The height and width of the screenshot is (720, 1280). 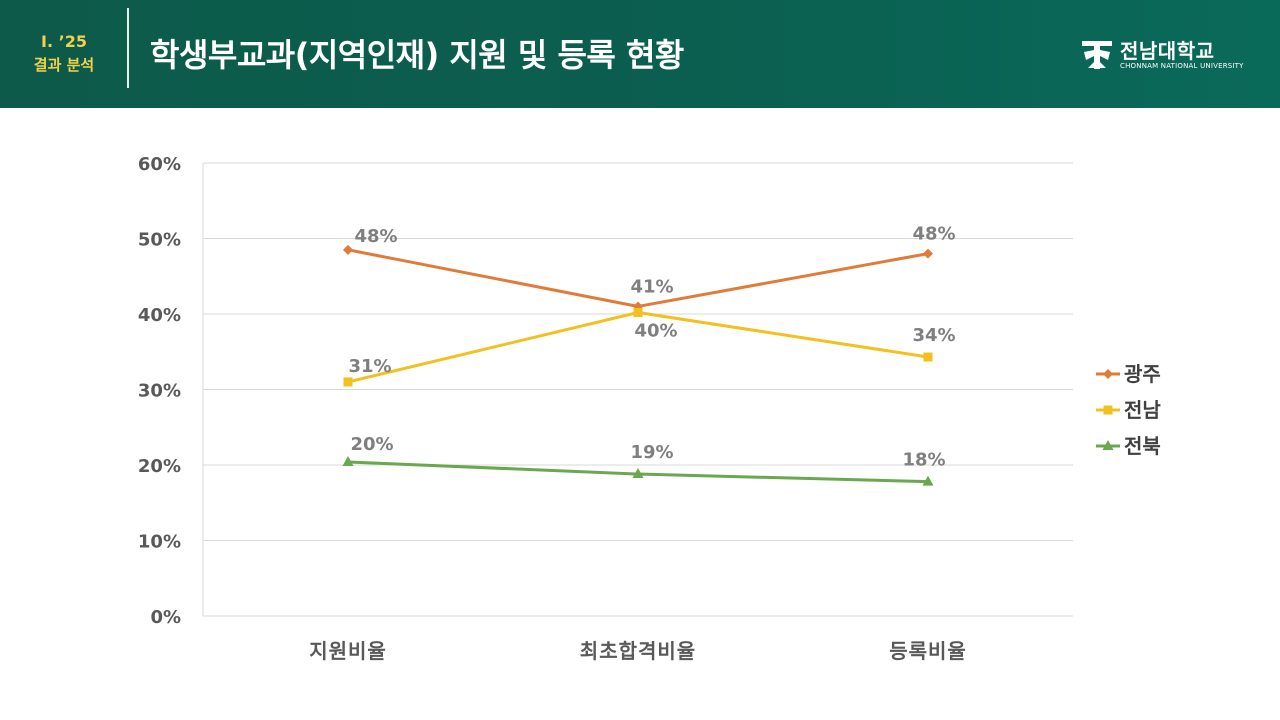 I want to click on section-number: Ⅰ. ’25, so click(x=64, y=41).